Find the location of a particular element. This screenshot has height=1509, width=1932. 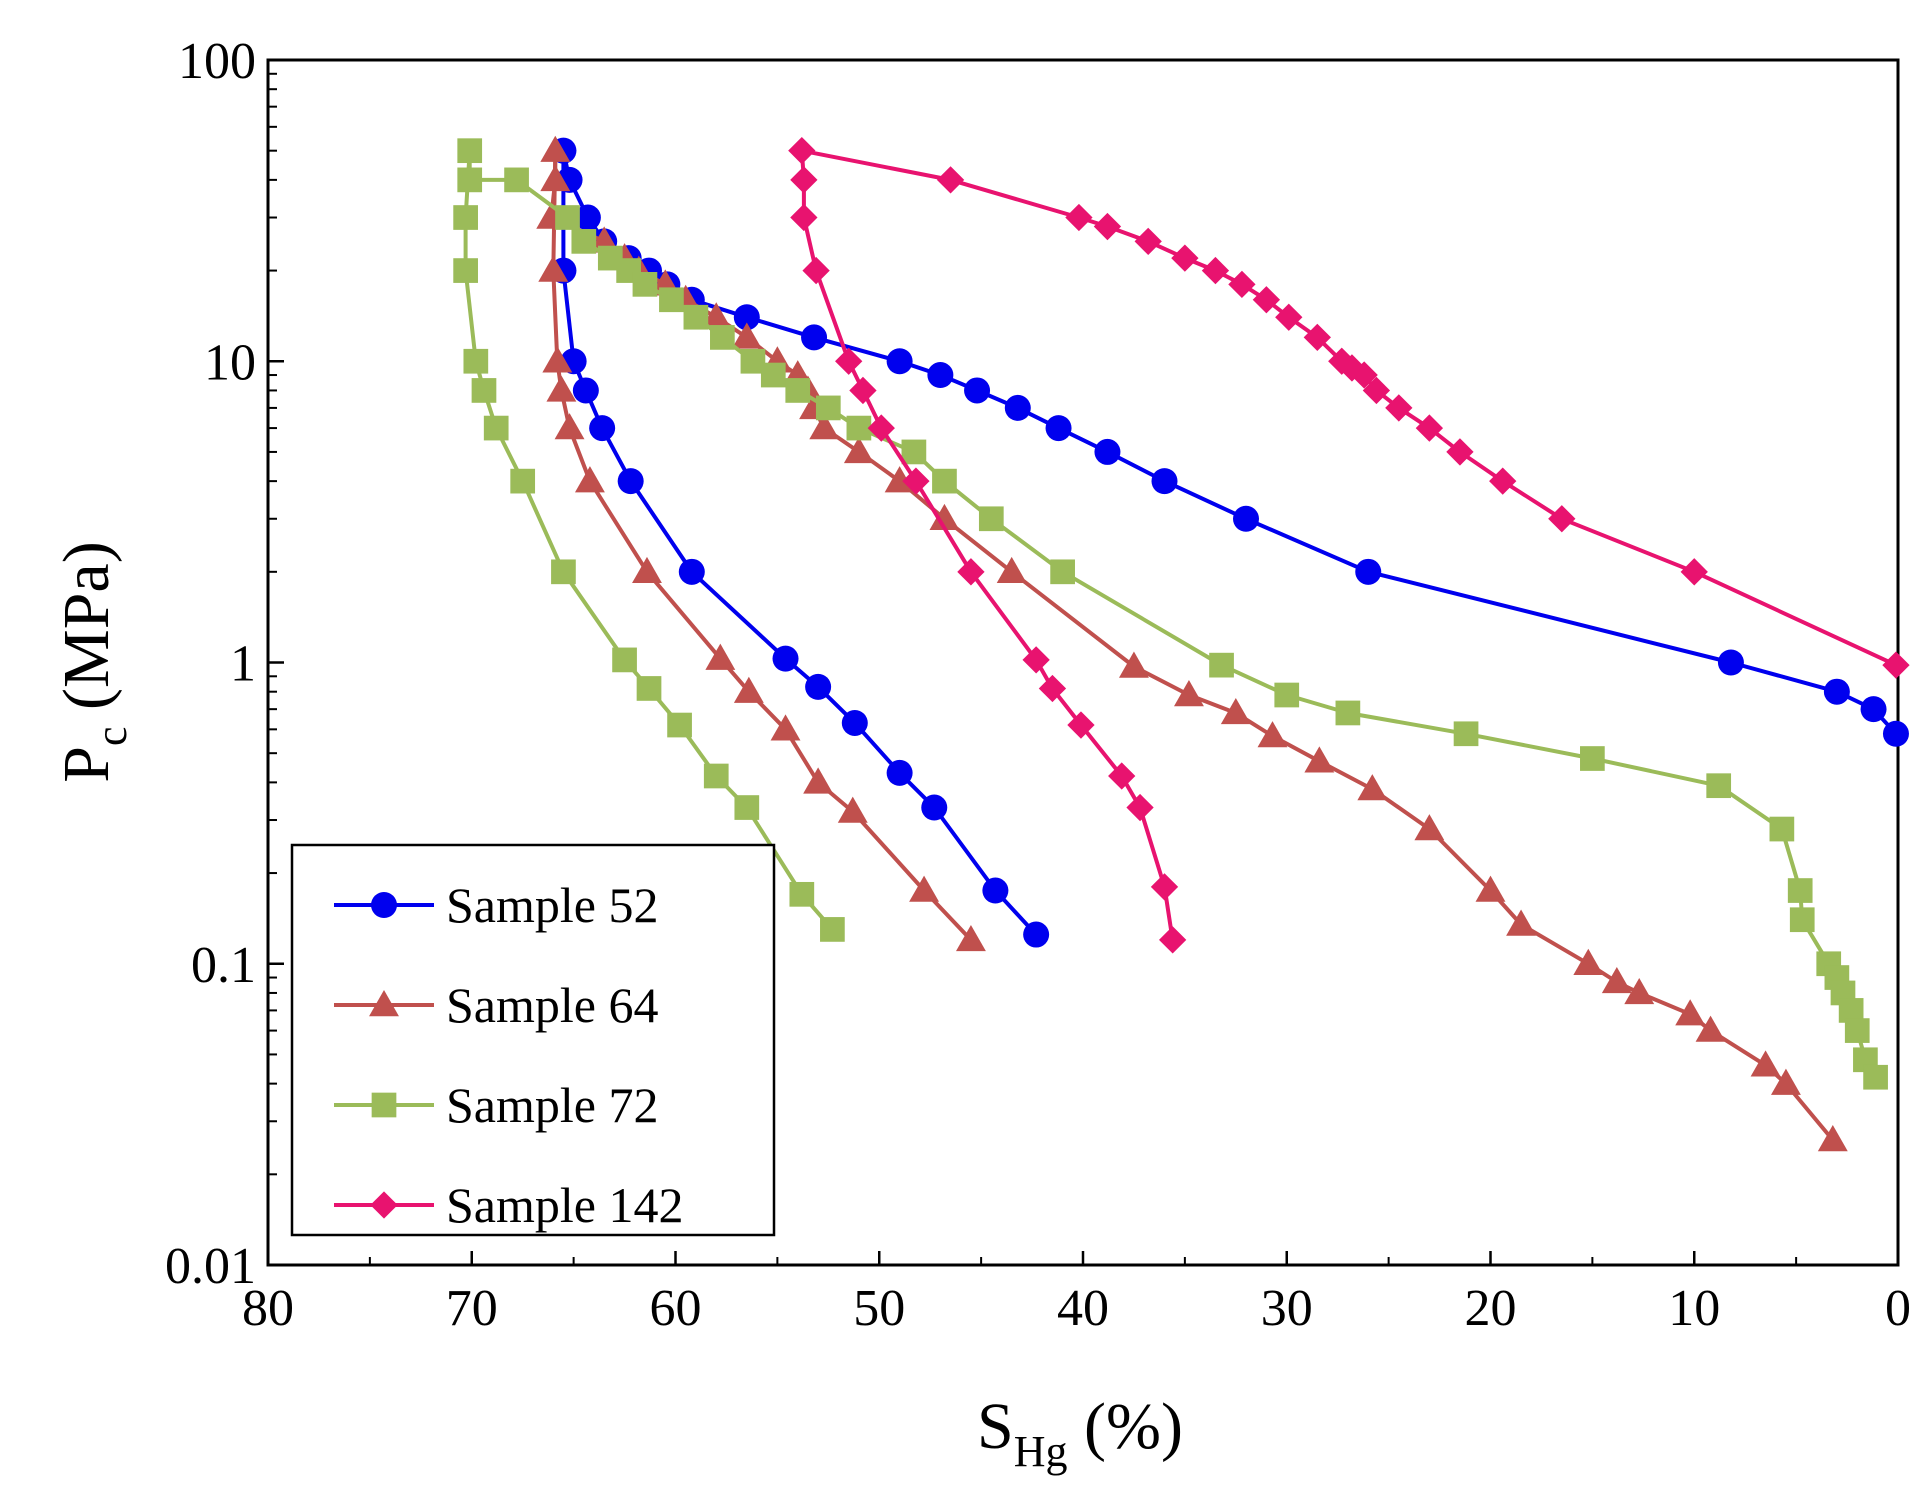

y-axis-ticks: 0.01 0.1 1 10 100 is located at coordinates (224, 664).